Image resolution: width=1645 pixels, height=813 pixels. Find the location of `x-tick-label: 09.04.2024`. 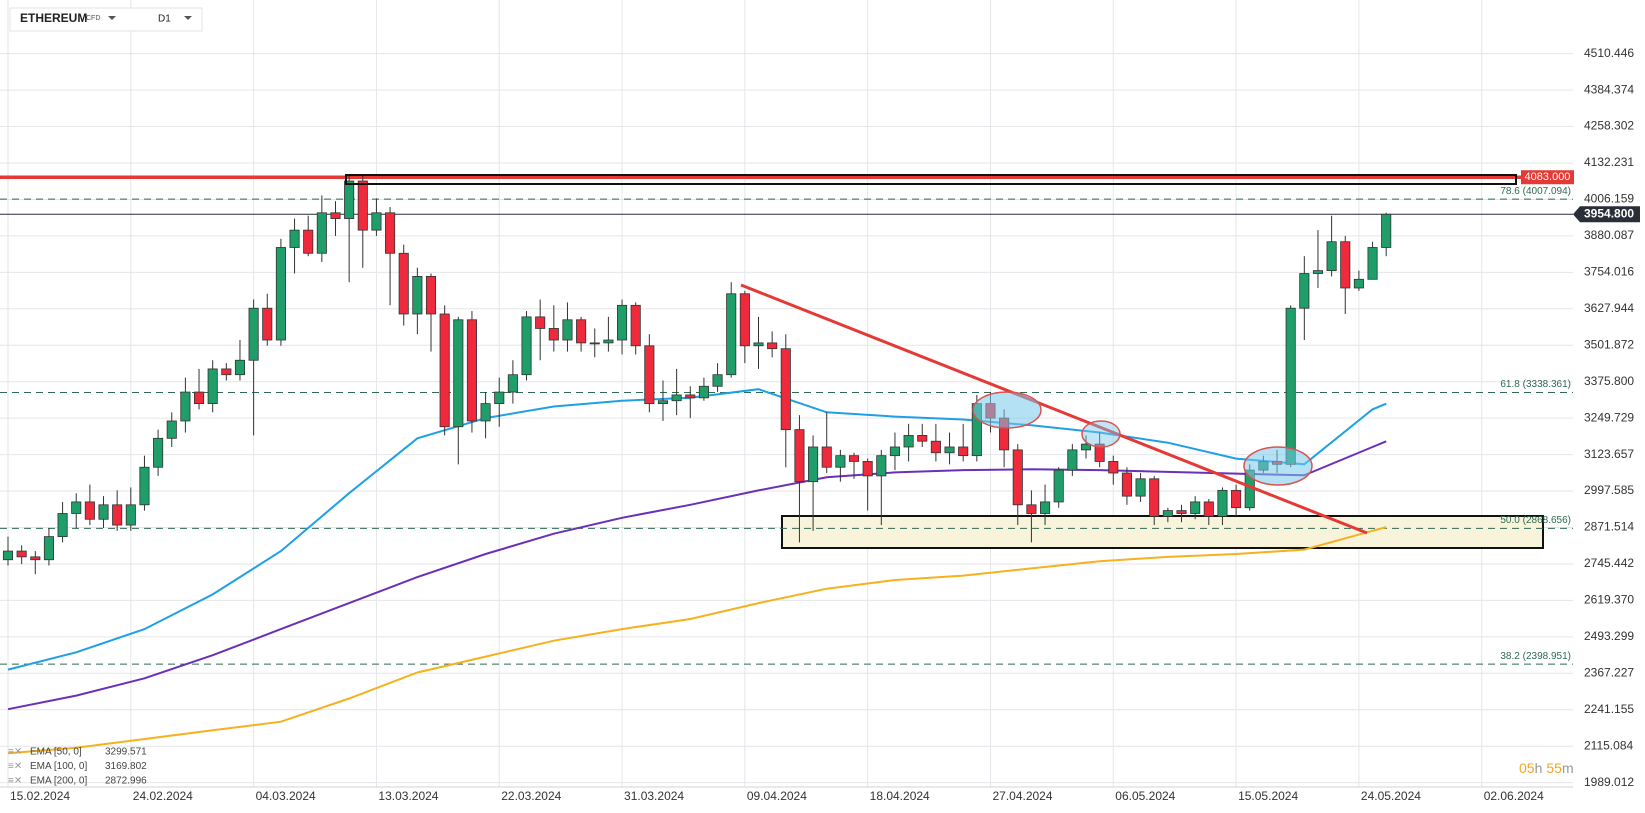

x-tick-label: 09.04.2024 is located at coordinates (777, 796).